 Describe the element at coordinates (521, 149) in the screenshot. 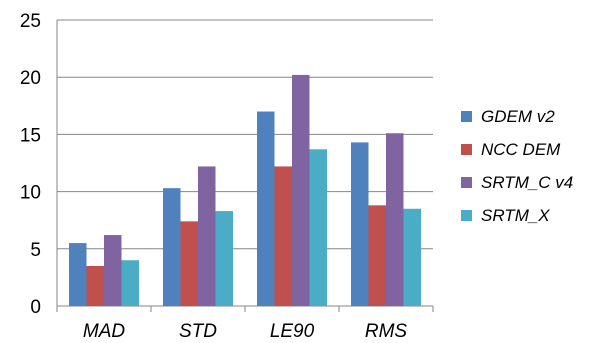

I see `legend-label: NCC DEM` at that location.